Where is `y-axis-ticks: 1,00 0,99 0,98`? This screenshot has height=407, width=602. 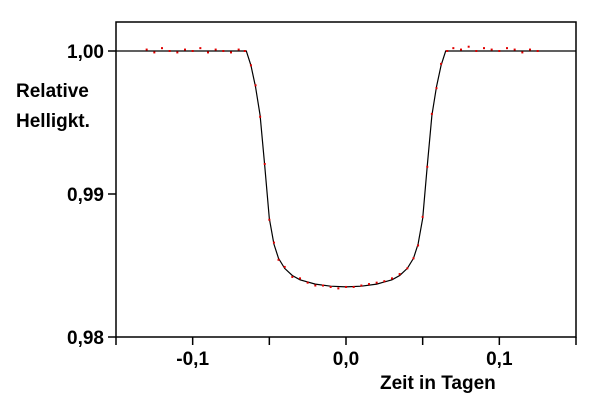 y-axis-ticks: 1,00 0,99 0,98 is located at coordinates (91, 195).